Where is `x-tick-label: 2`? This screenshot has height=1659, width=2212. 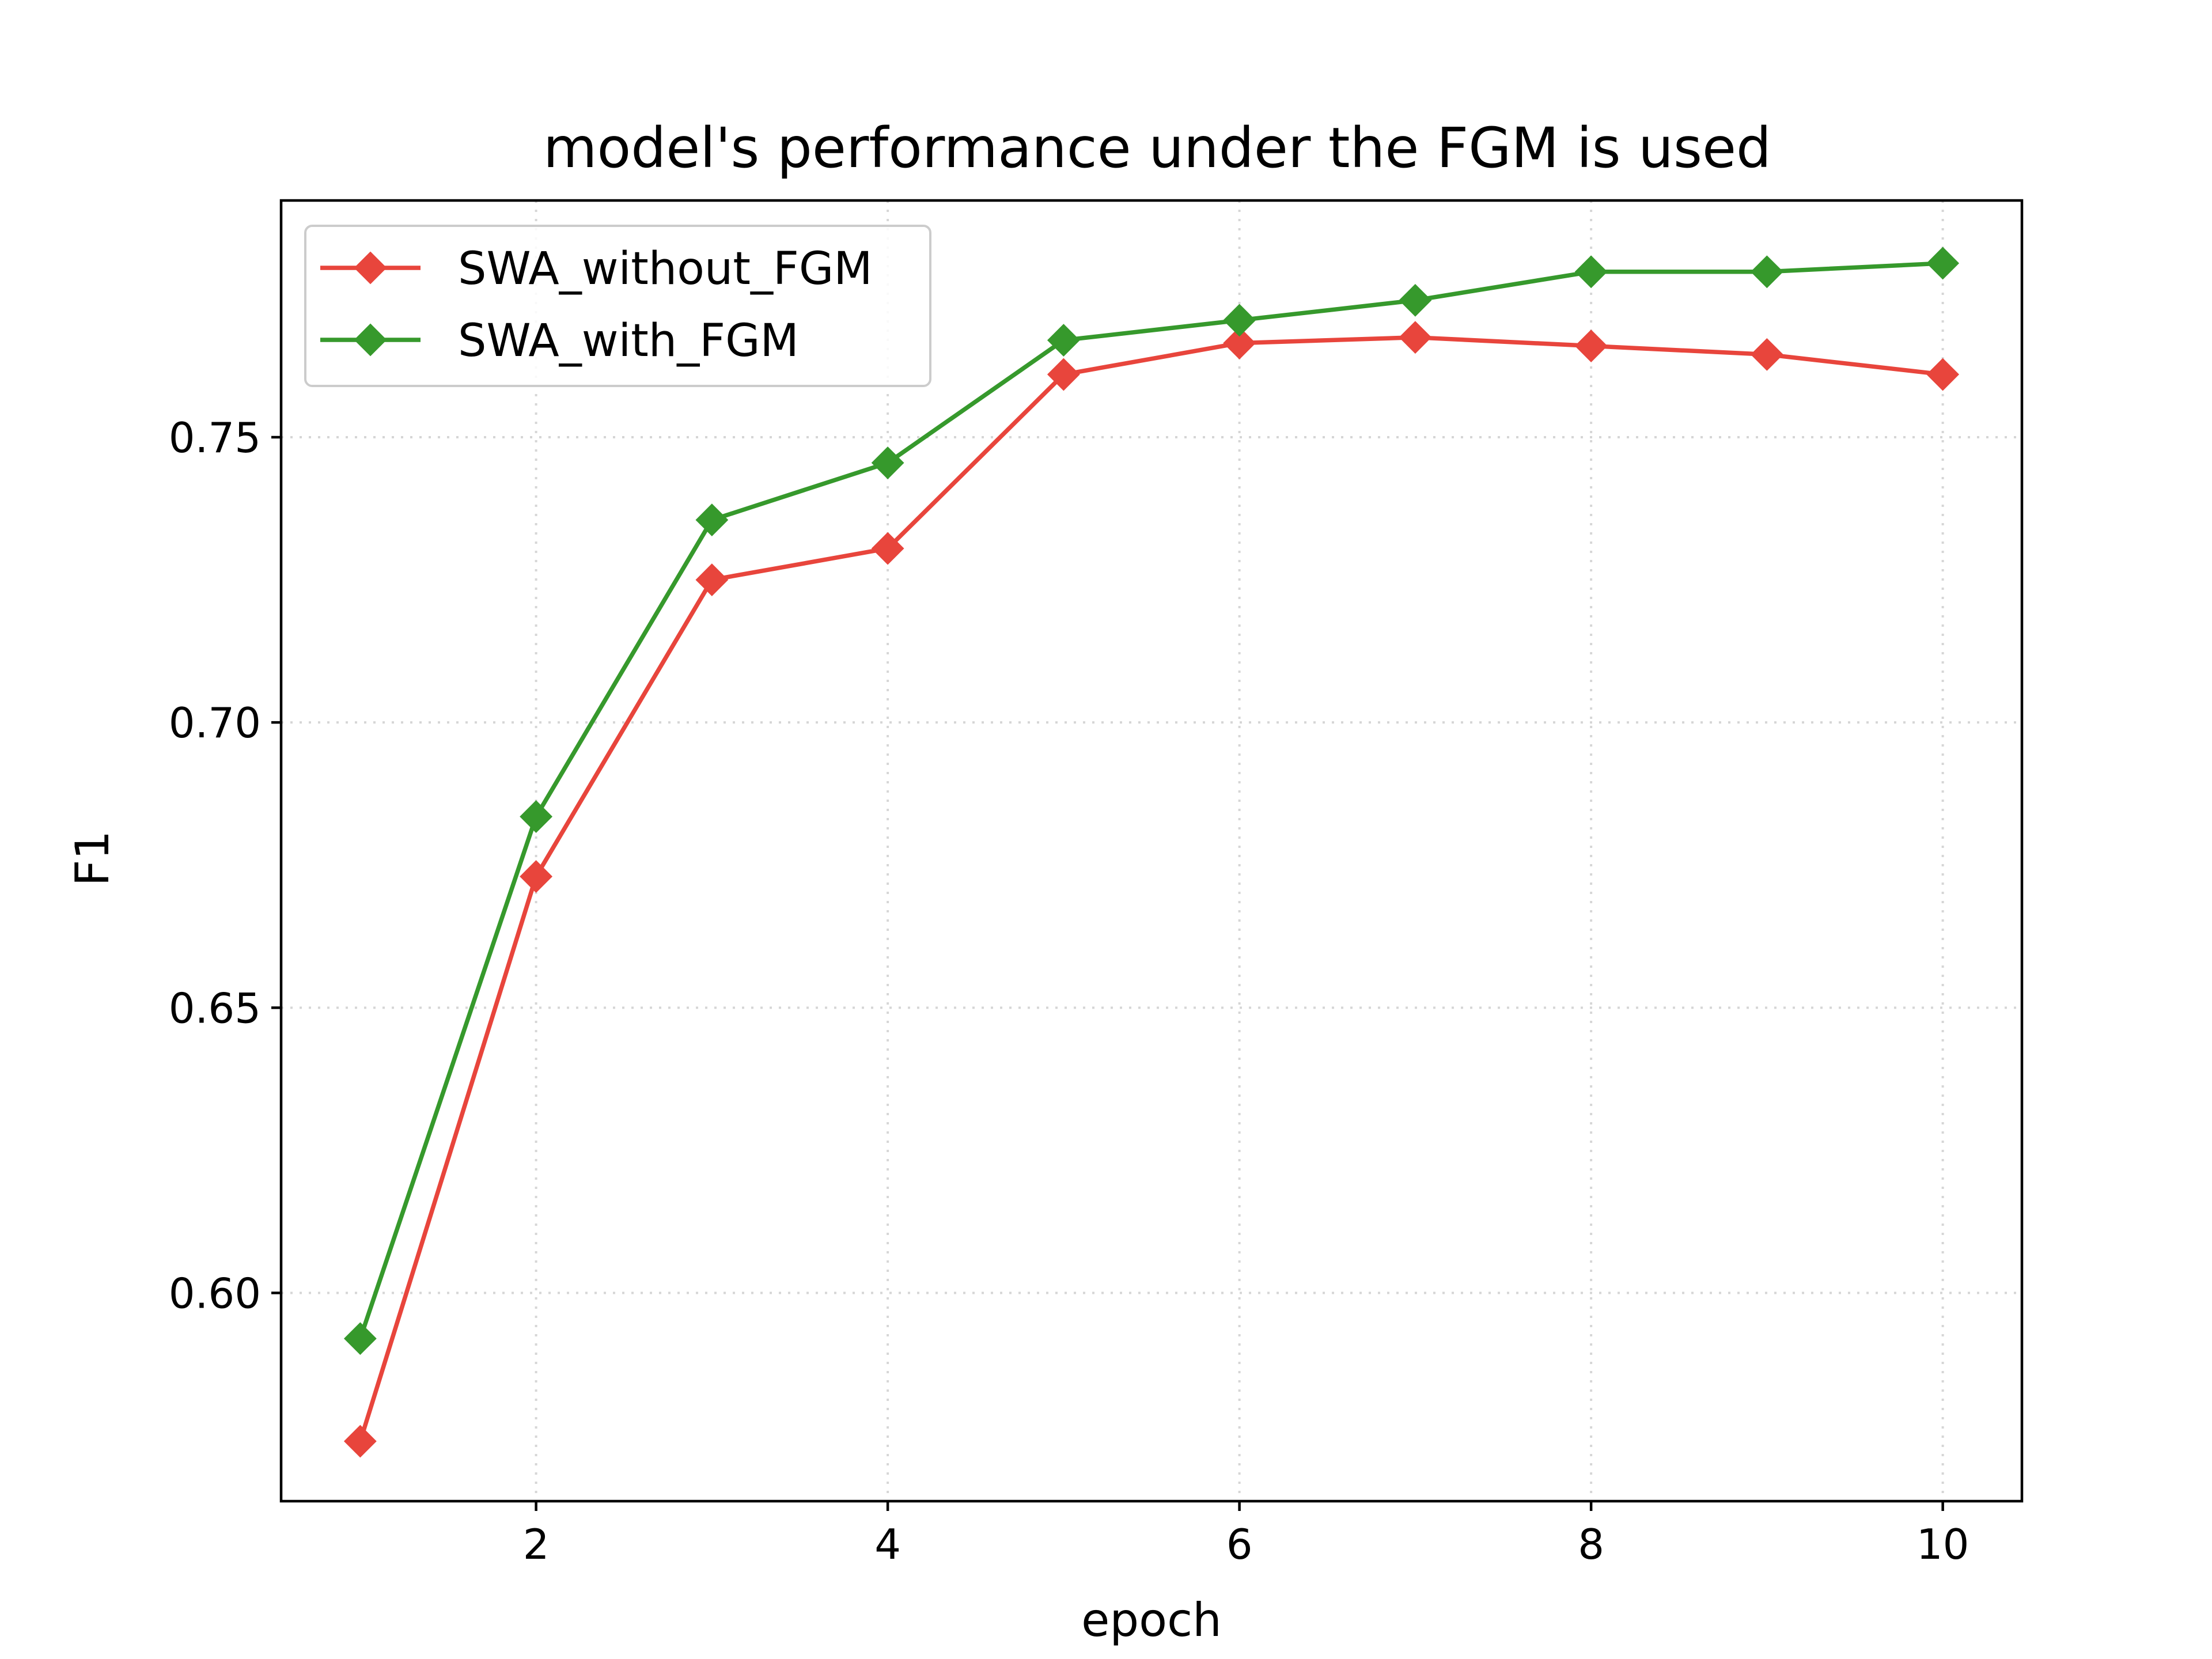 x-tick-label: 2 is located at coordinates (536, 1544).